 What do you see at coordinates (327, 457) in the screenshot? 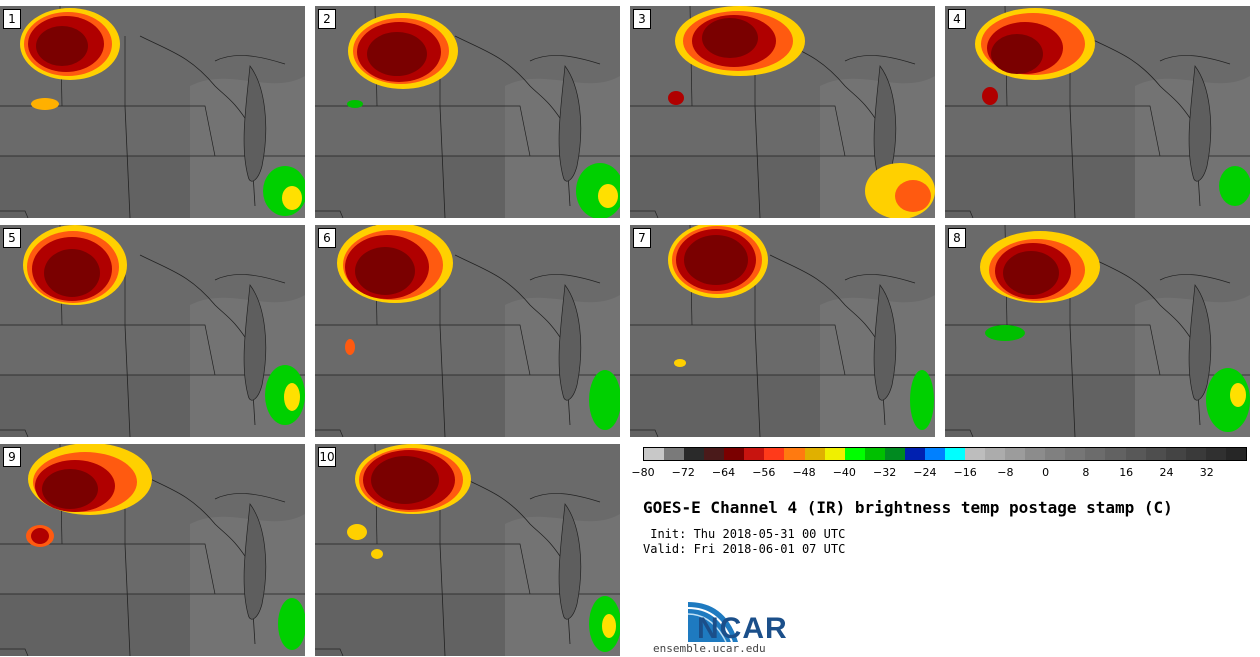
I see `panel-number: 10` at bounding box center [327, 457].